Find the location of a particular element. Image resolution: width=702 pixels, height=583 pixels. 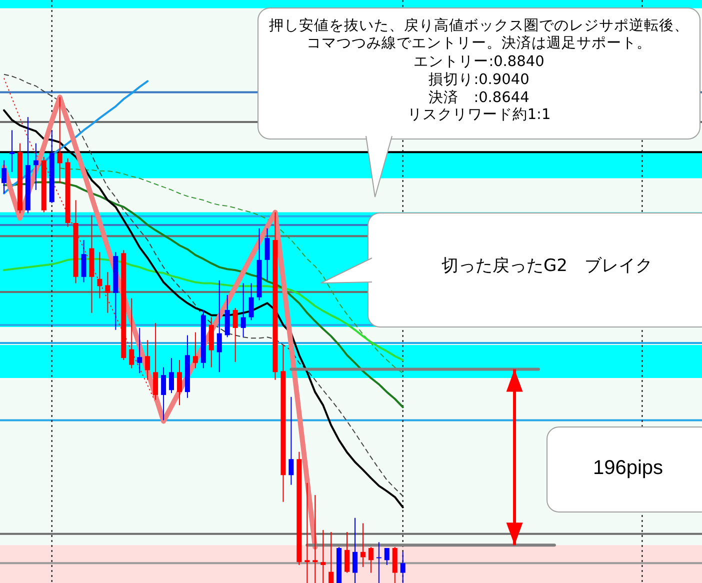

text: 押し安値を抜いた、戻り高値ボックス圏でのレジサポ逆転後、コマつつみ線でエントリー。決済は週足サポート。 is located at coordinates (479, 34).